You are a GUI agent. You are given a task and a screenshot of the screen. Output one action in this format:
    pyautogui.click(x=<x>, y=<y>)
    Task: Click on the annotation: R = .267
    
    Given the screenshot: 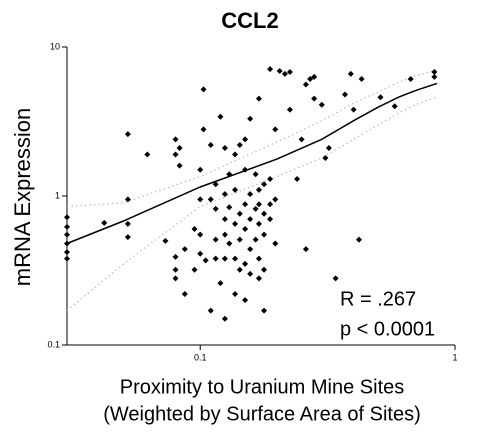 What is the action you would take?
    pyautogui.click(x=378, y=299)
    